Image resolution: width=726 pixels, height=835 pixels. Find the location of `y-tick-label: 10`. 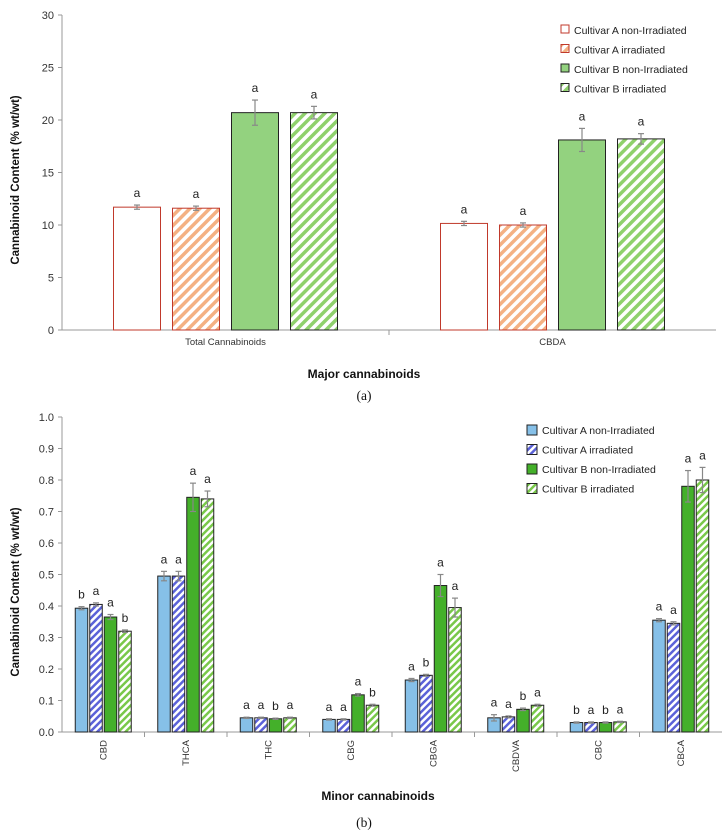

y-tick-label: 10 is located at coordinates (48, 226).